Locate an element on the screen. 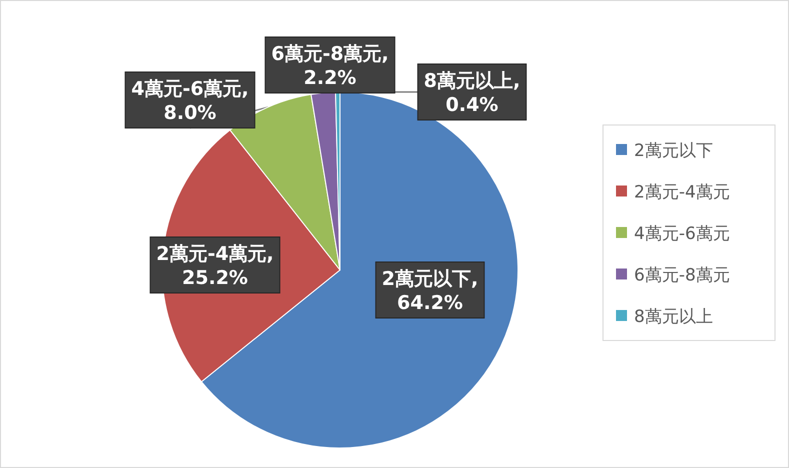 This screenshot has width=789, height=468. data-label: 6萬元-8萬元,2.2% is located at coordinates (330, 66).